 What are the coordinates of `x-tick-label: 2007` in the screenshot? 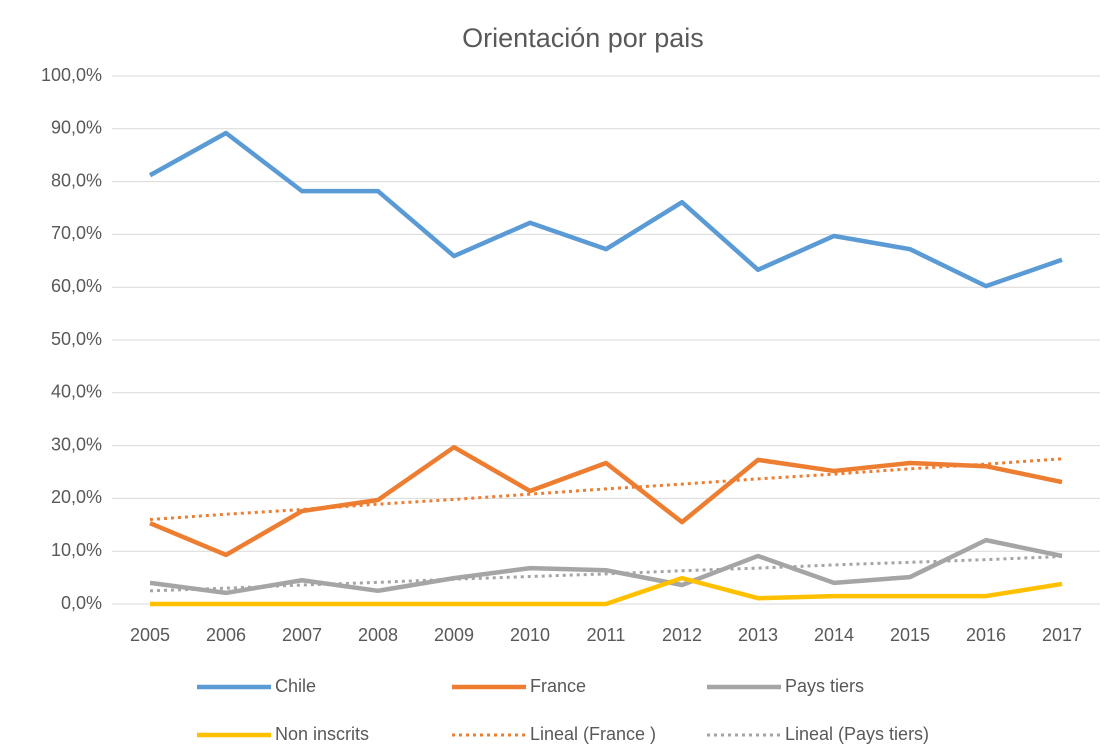 It's located at (302, 635).